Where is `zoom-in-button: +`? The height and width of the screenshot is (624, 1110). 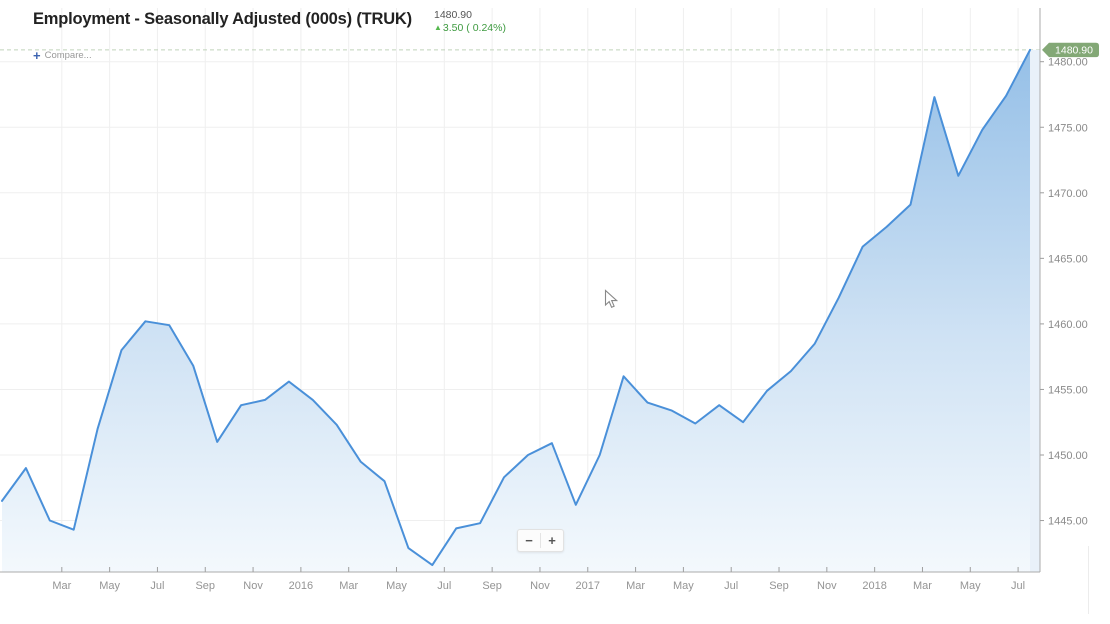
zoom-in-button: + is located at coordinates (552, 540).